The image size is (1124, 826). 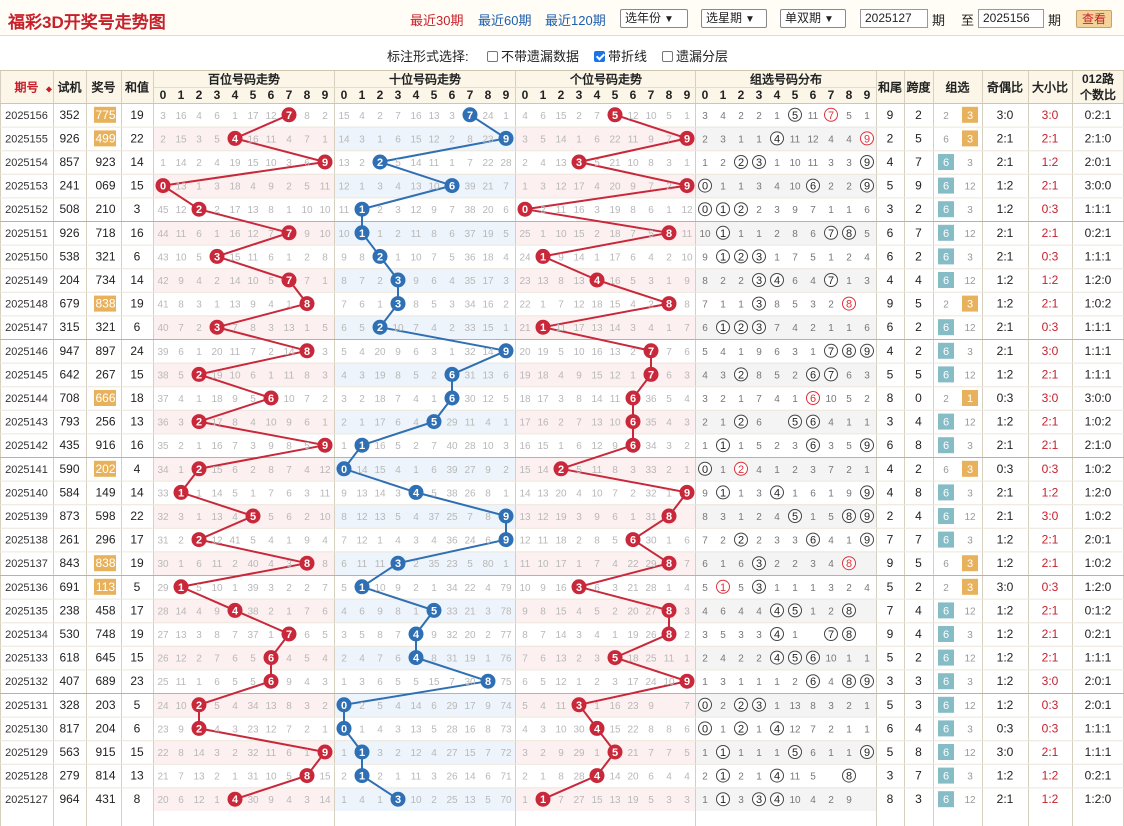 I want to click on ball-u, so click(x=669, y=233).